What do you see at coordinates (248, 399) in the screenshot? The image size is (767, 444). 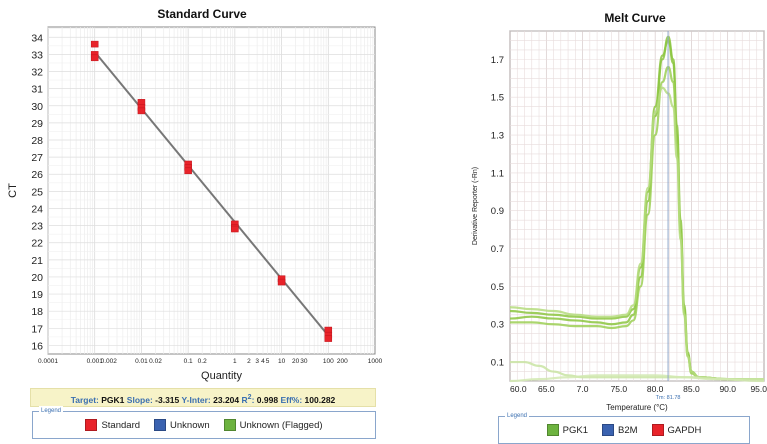 I see `r2-label: R2:` at bounding box center [248, 399].